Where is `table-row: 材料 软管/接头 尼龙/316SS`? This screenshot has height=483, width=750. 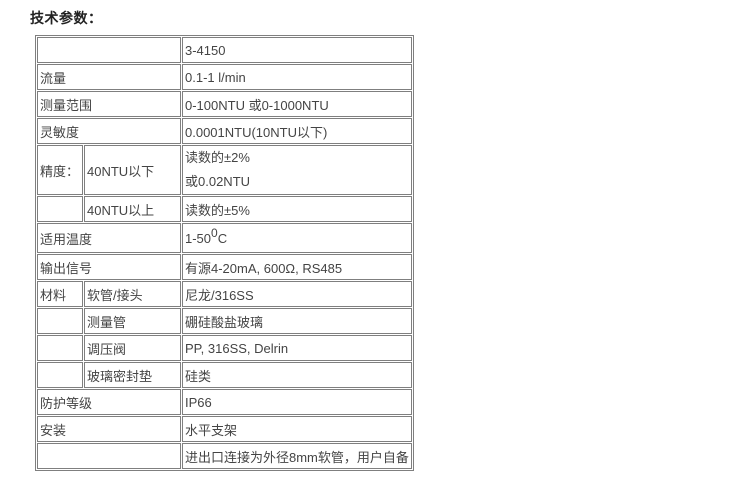 table-row: 材料 软管/接头 尼龙/316SS is located at coordinates (224, 294).